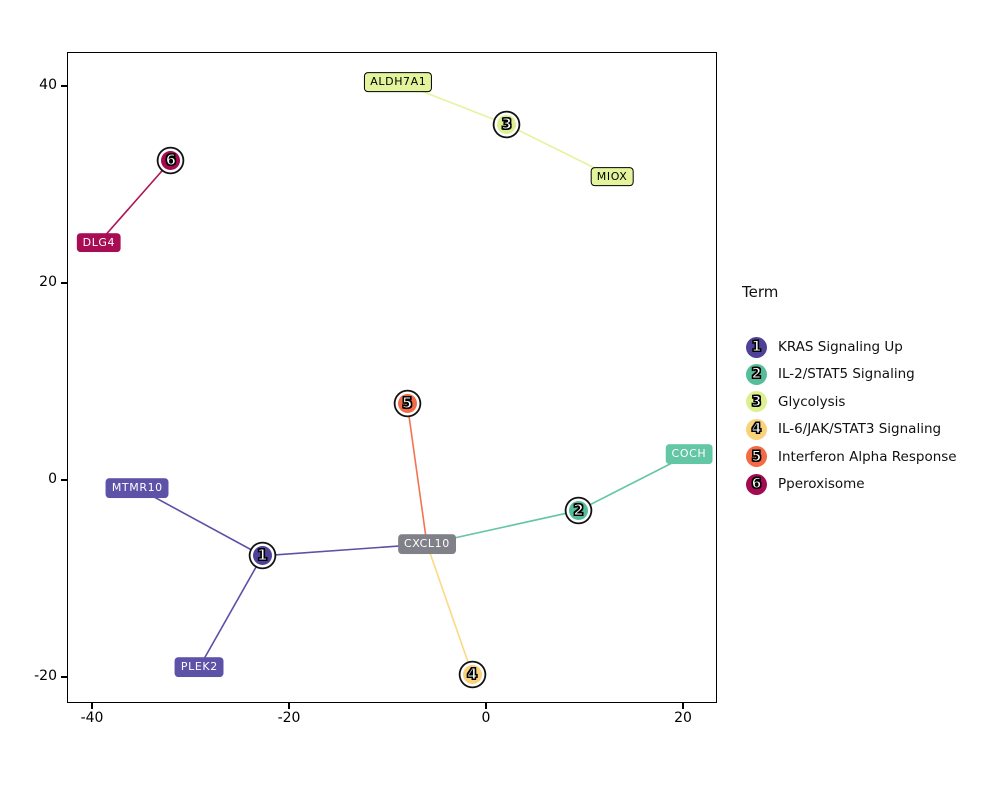 Image resolution: width=1000 pixels, height=800 pixels. I want to click on legend-key-circle: 6, so click(756, 484).